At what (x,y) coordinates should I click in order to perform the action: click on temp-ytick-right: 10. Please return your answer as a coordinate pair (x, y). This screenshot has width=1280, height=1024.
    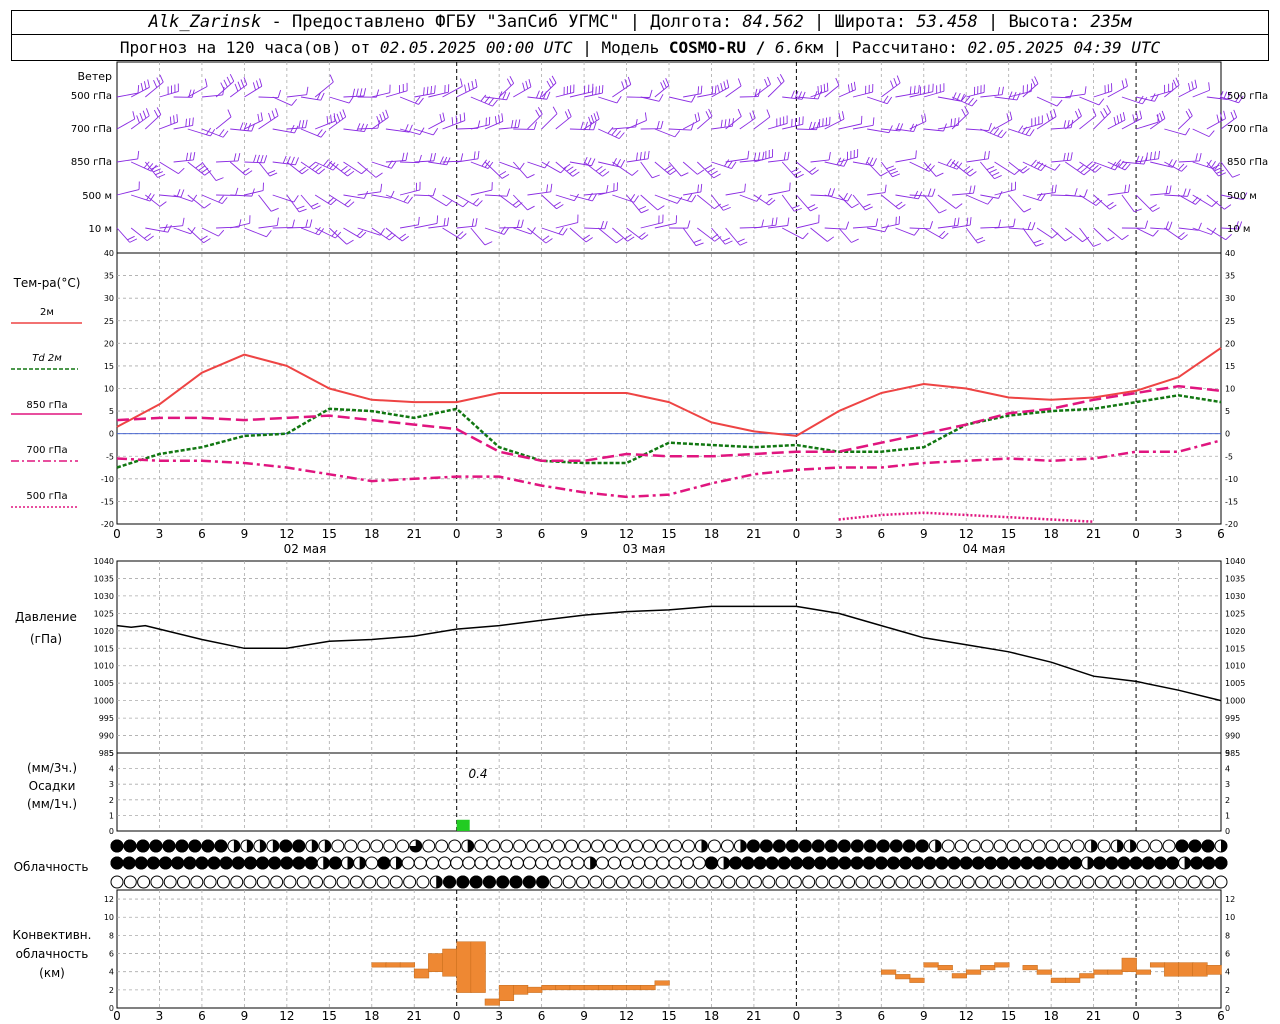
    Looking at the image, I should click on (1230, 389).